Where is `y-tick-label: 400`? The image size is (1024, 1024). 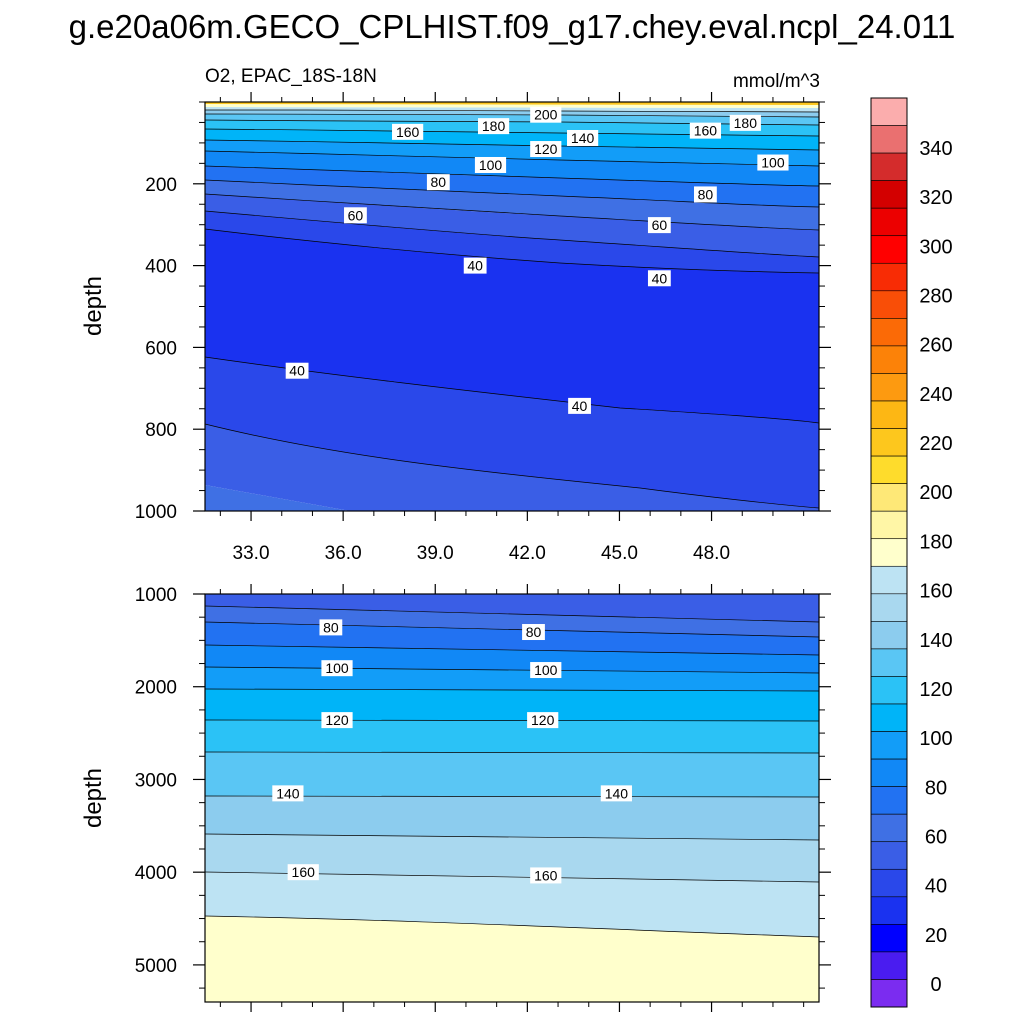
y-tick-label: 400 is located at coordinates (161, 267).